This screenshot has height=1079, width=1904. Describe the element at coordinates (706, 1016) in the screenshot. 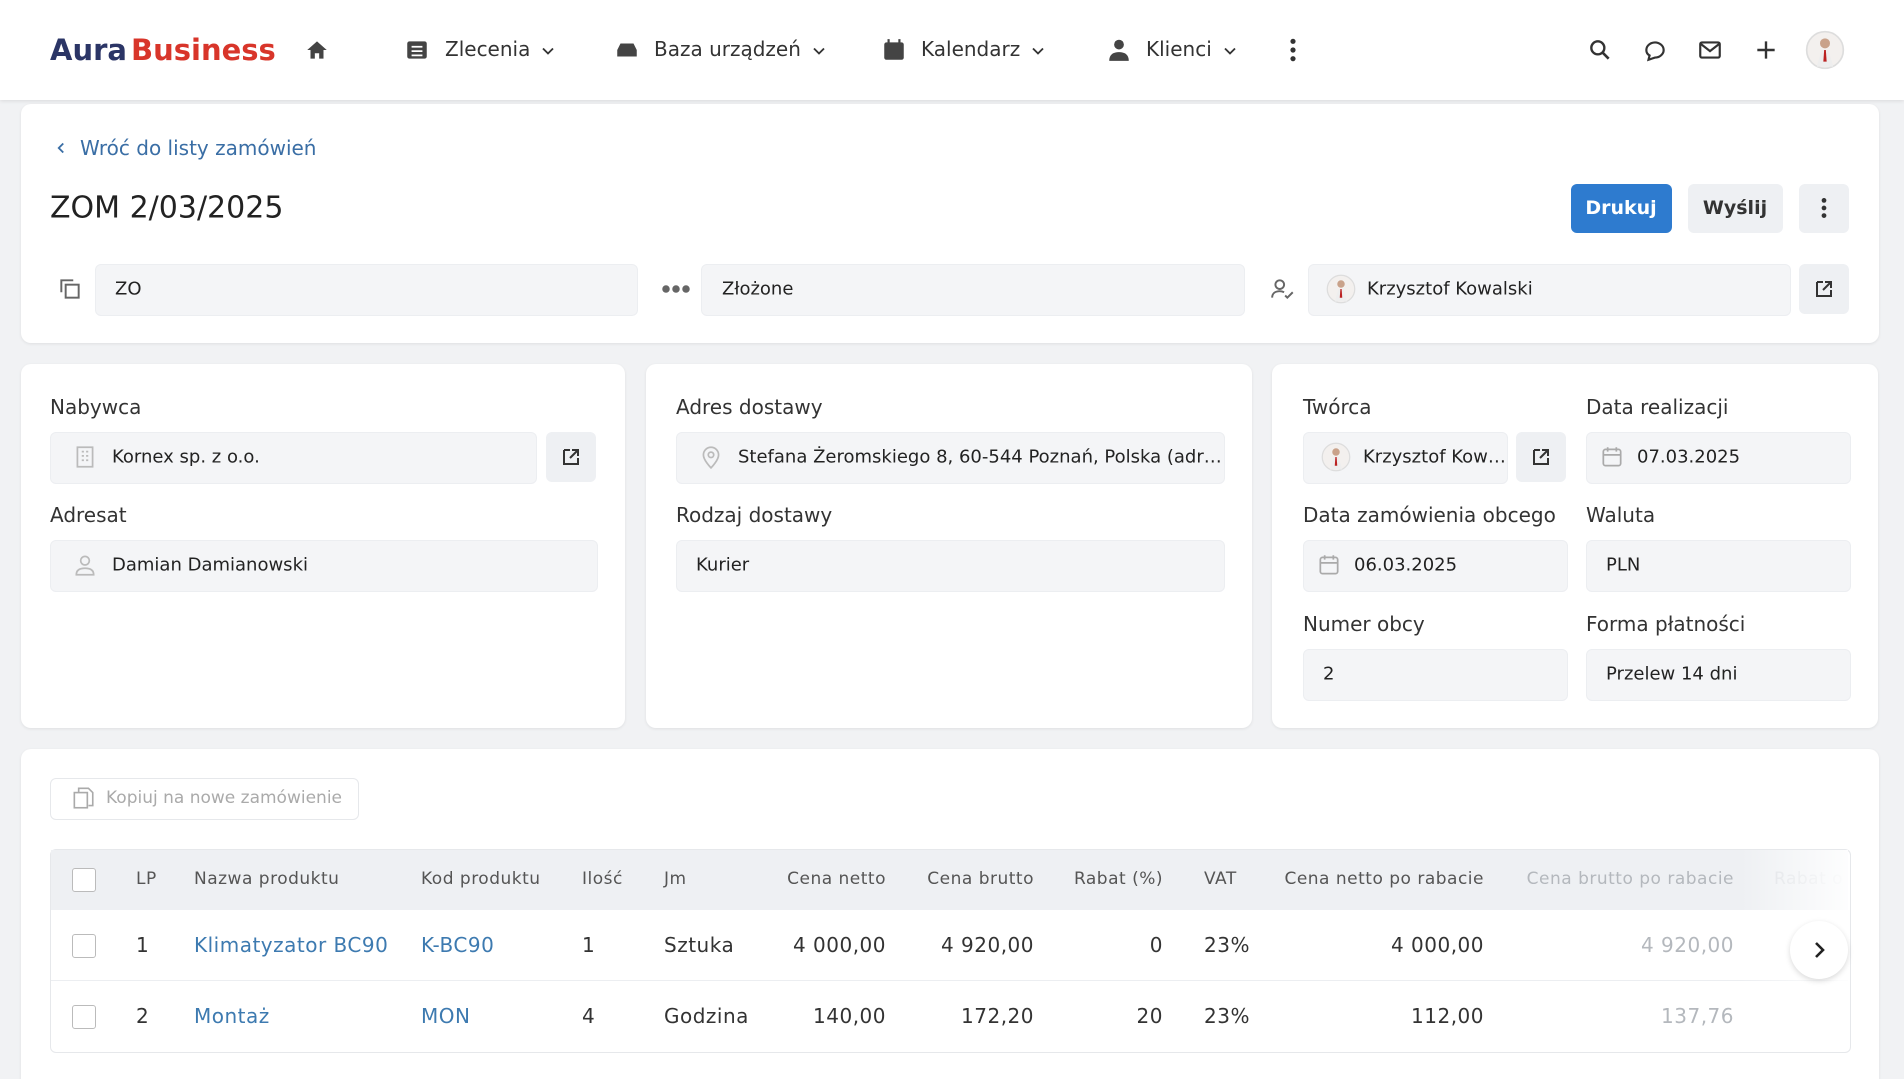

I see `cell: Godzina` at that location.